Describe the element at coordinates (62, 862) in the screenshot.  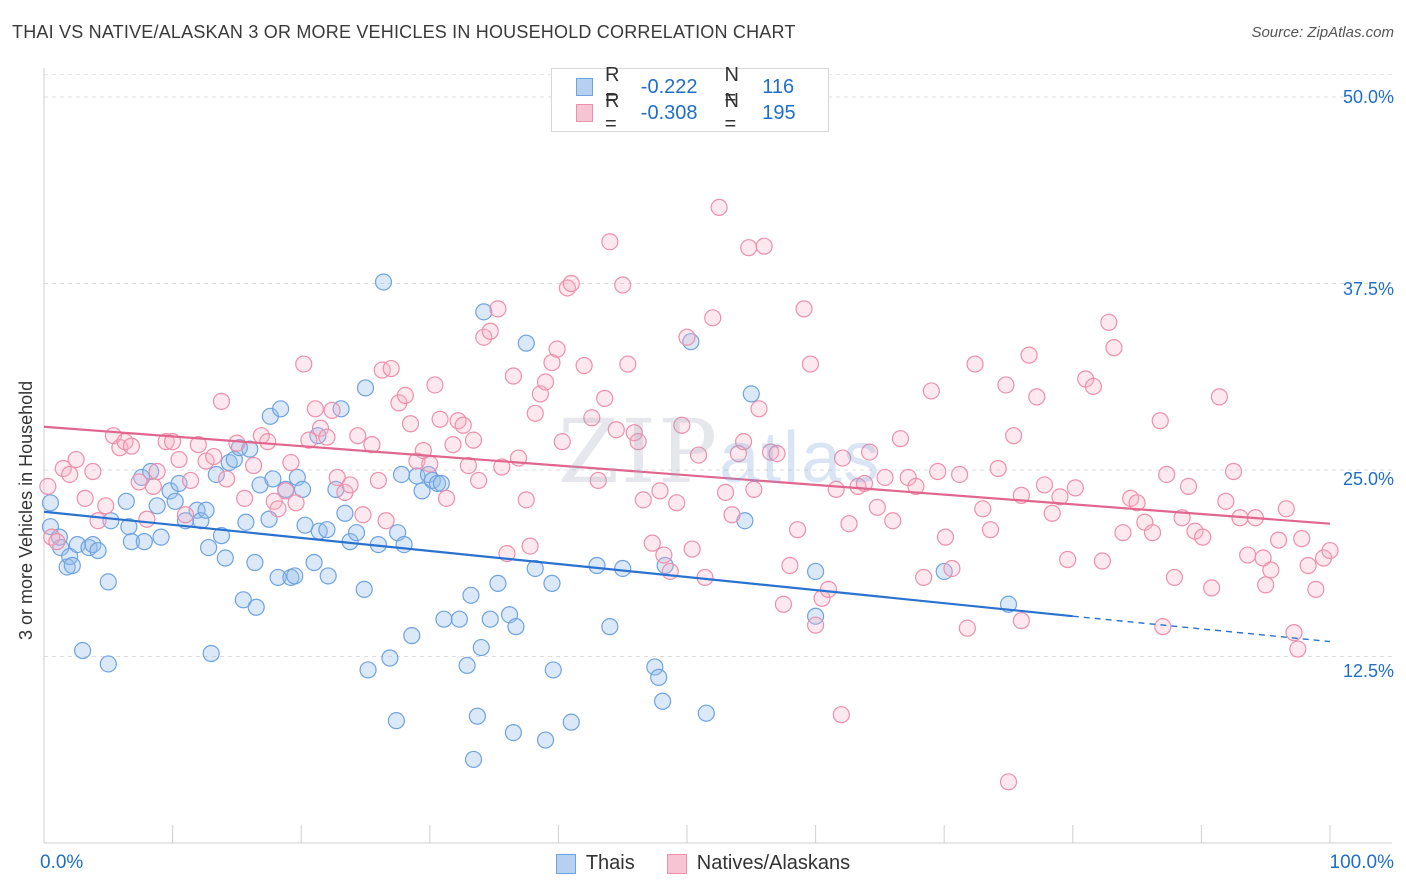
I see `x-tick-label-min: 0.0%` at that location.